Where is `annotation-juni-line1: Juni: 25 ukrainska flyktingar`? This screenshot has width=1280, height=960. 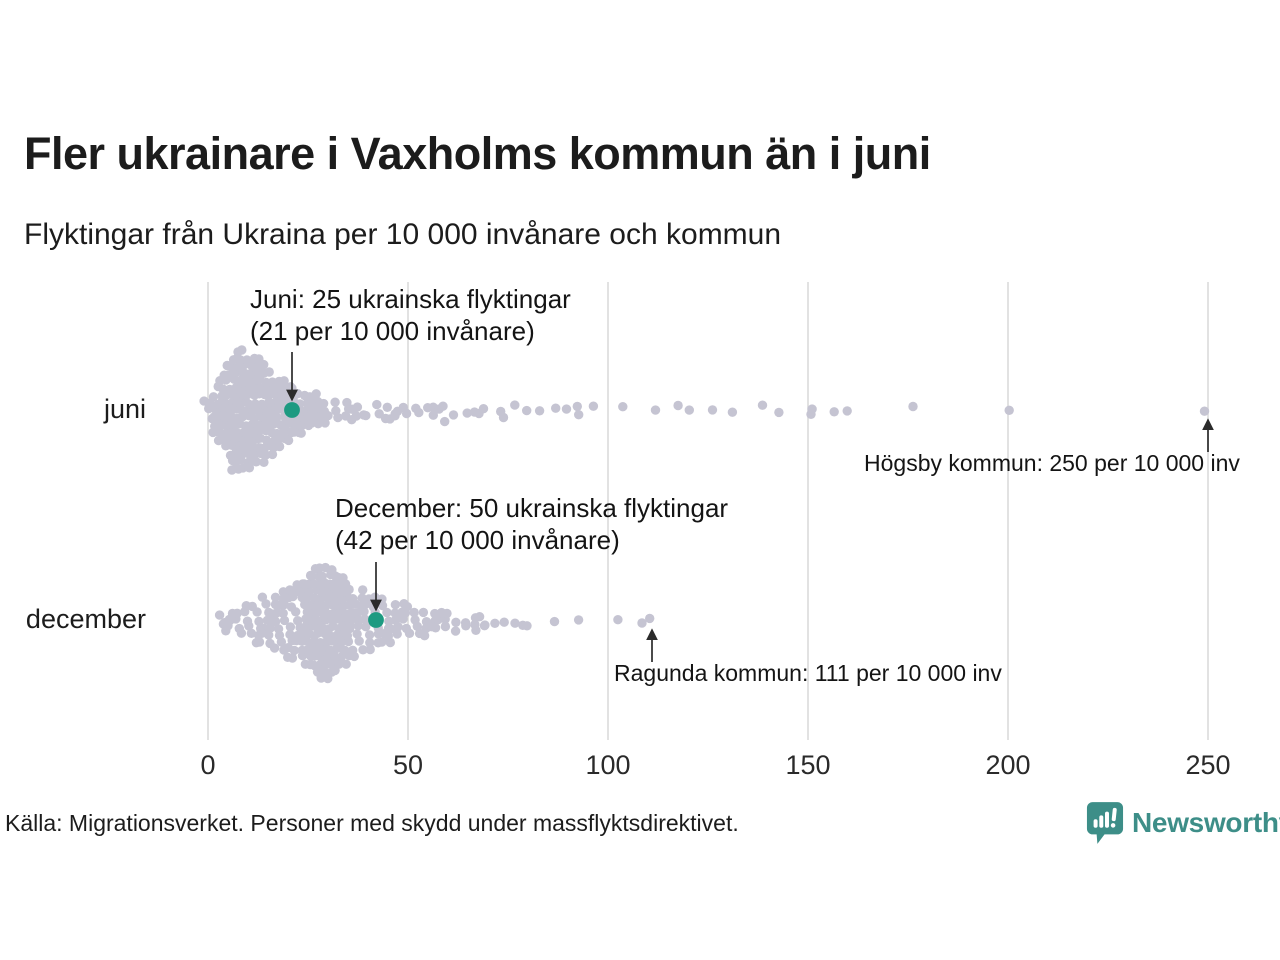
annotation-juni-line1: Juni: 25 ukrainska flyktingar is located at coordinates (410, 299).